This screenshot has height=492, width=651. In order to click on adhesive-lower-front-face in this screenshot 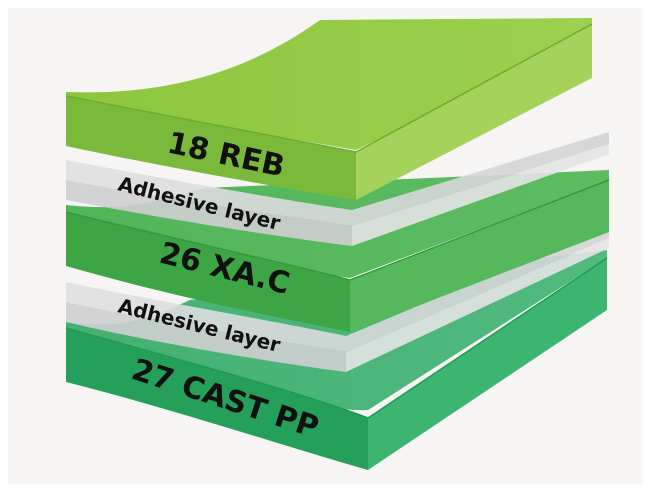, I will do `click(206, 337)`.